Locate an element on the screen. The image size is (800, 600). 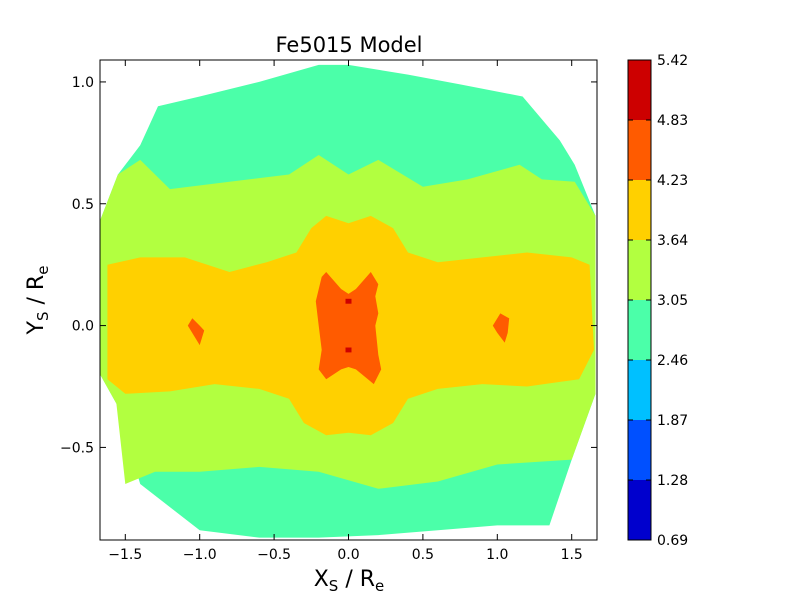
y-tick-label: 0.0 is located at coordinates (83, 327).